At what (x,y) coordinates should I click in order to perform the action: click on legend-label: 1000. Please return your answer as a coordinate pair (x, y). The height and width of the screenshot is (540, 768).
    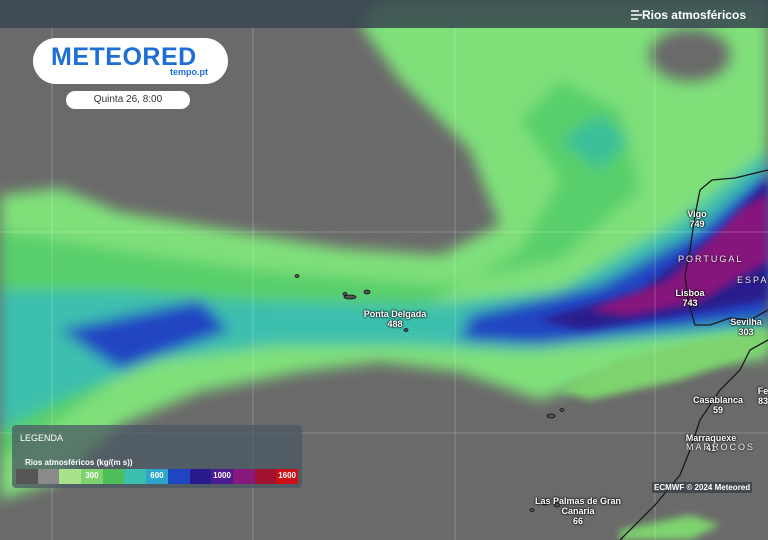
    Looking at the image, I should click on (222, 475).